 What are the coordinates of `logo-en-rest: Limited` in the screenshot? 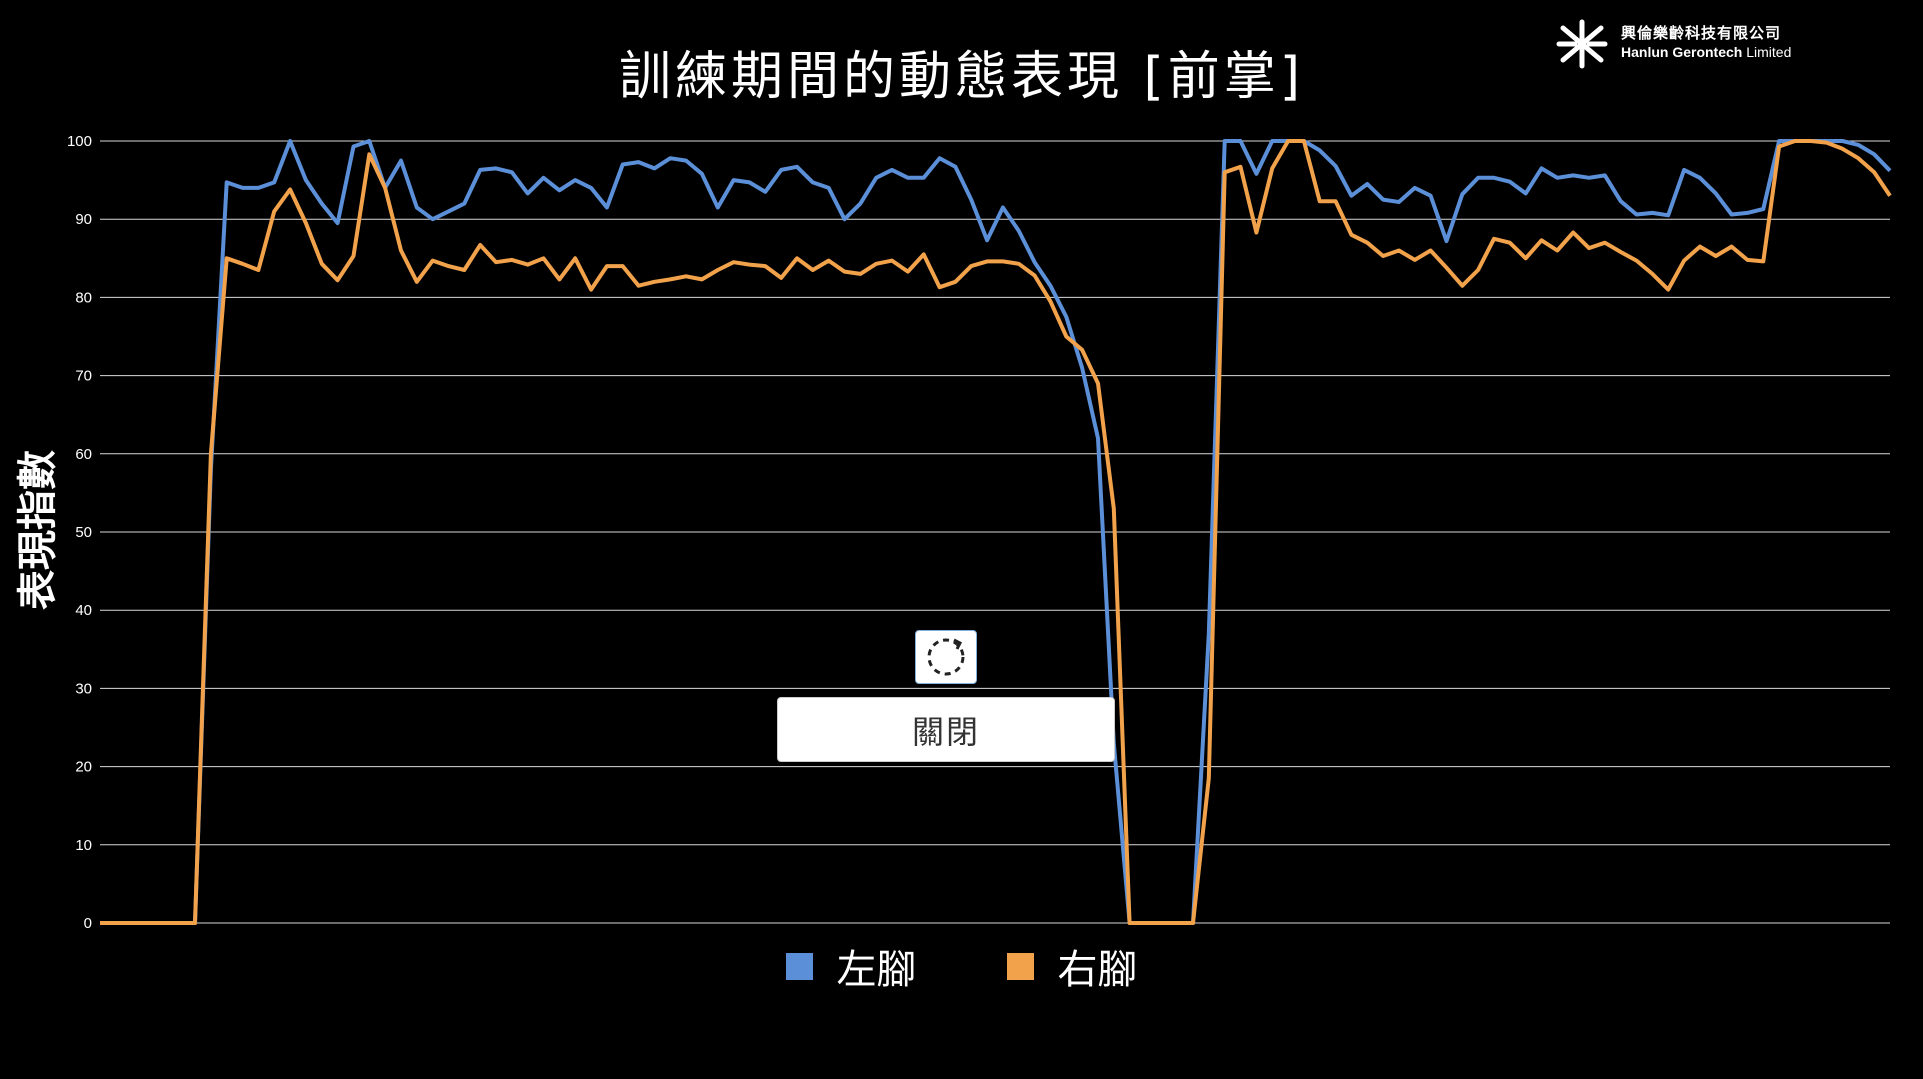 It's located at (1767, 52).